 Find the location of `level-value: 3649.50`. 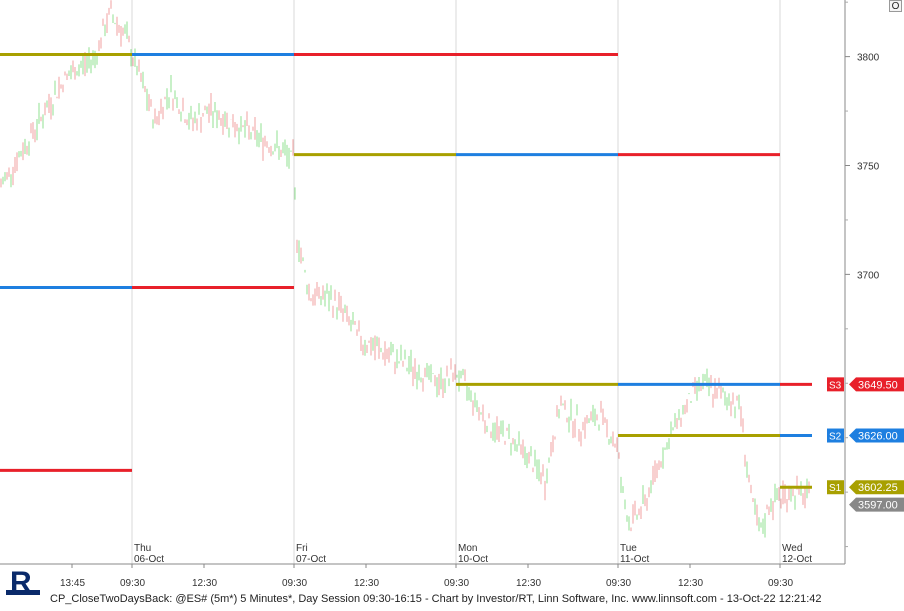

level-value: 3649.50 is located at coordinates (878, 385).